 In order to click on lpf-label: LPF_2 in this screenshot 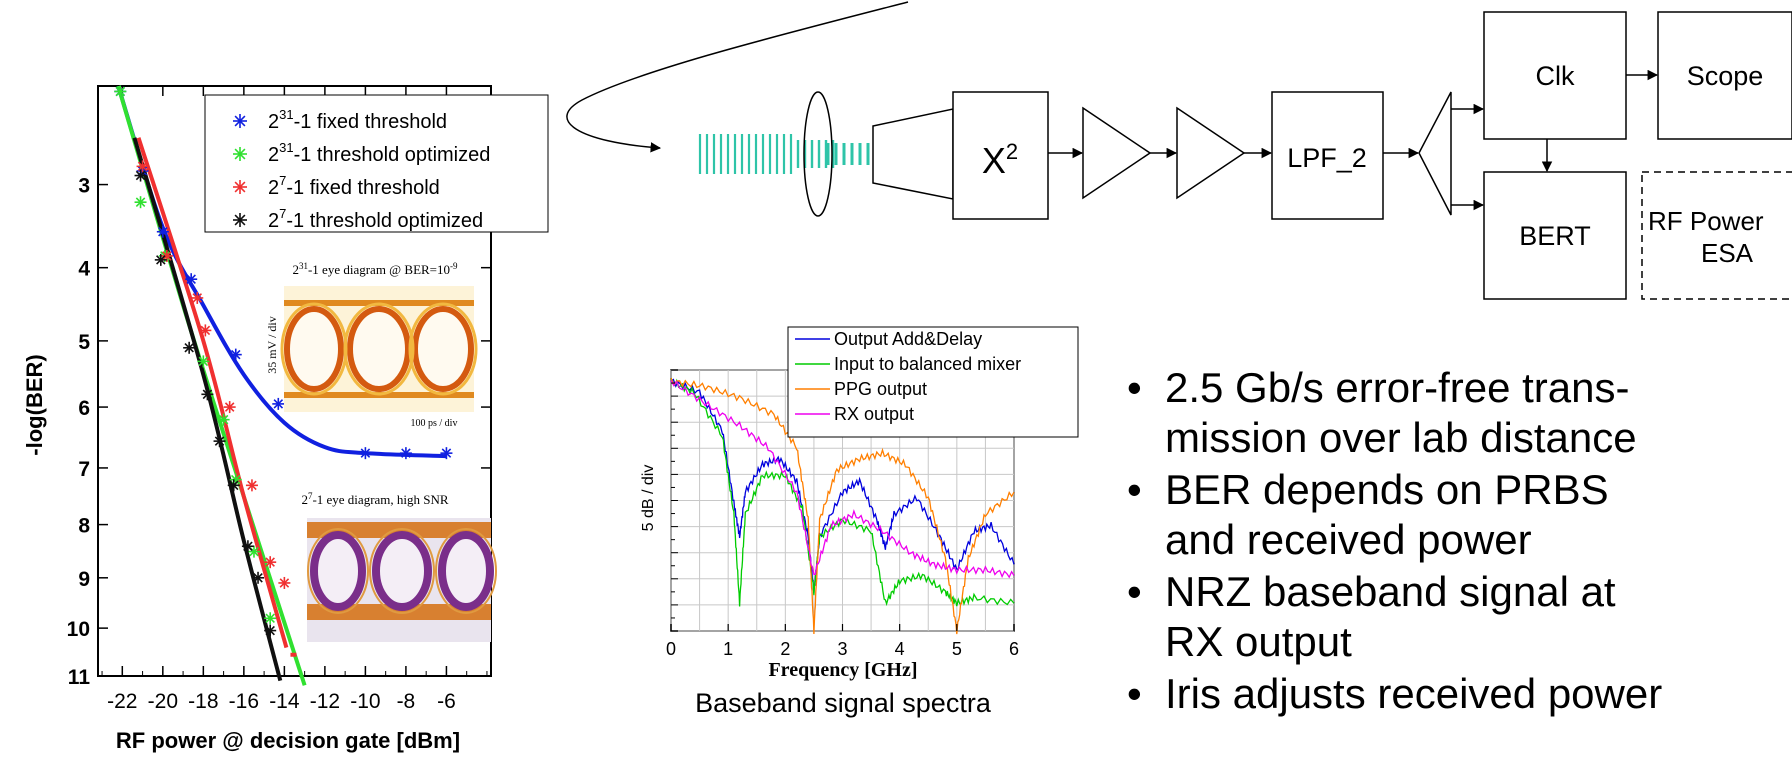, I will do `click(1327, 158)`.